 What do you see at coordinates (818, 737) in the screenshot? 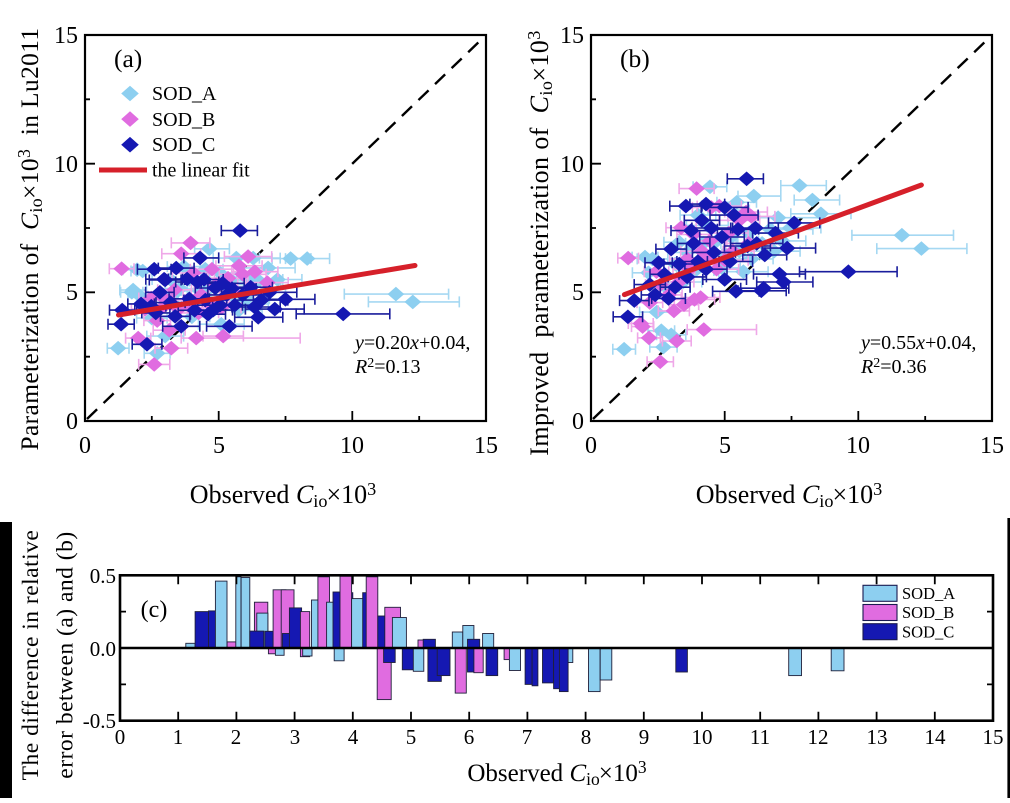
I see `svg-text: 12` at bounding box center [818, 737].